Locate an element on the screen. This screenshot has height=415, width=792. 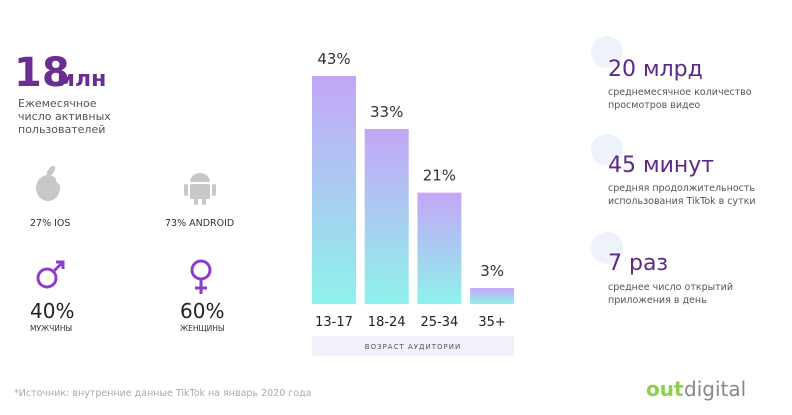
stat-desc: среднее число открытий is located at coordinates (670, 287).